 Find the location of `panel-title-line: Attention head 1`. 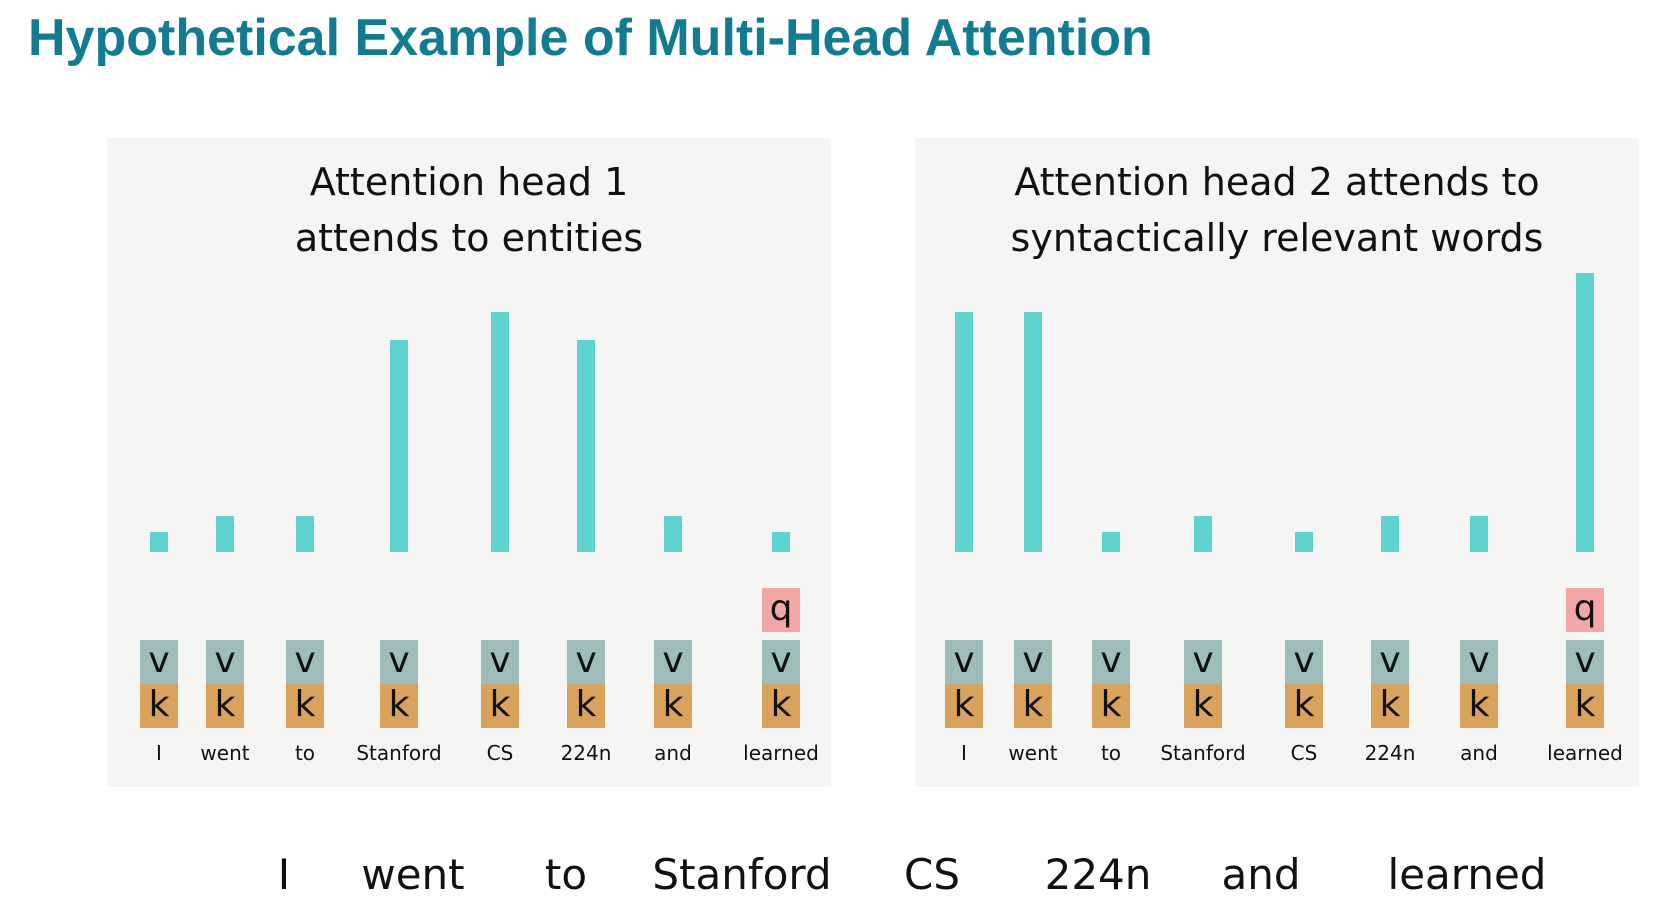

panel-title-line: Attention head 1 is located at coordinates (469, 182).